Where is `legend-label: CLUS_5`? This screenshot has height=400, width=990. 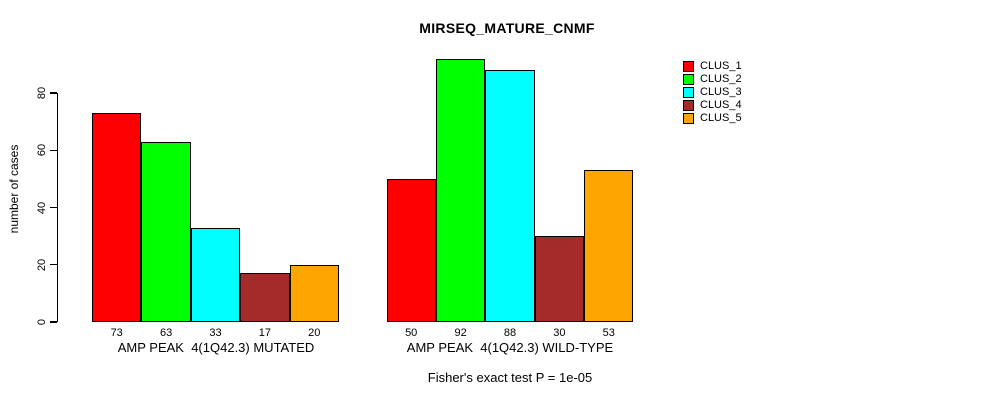 legend-label: CLUS_5 is located at coordinates (721, 118).